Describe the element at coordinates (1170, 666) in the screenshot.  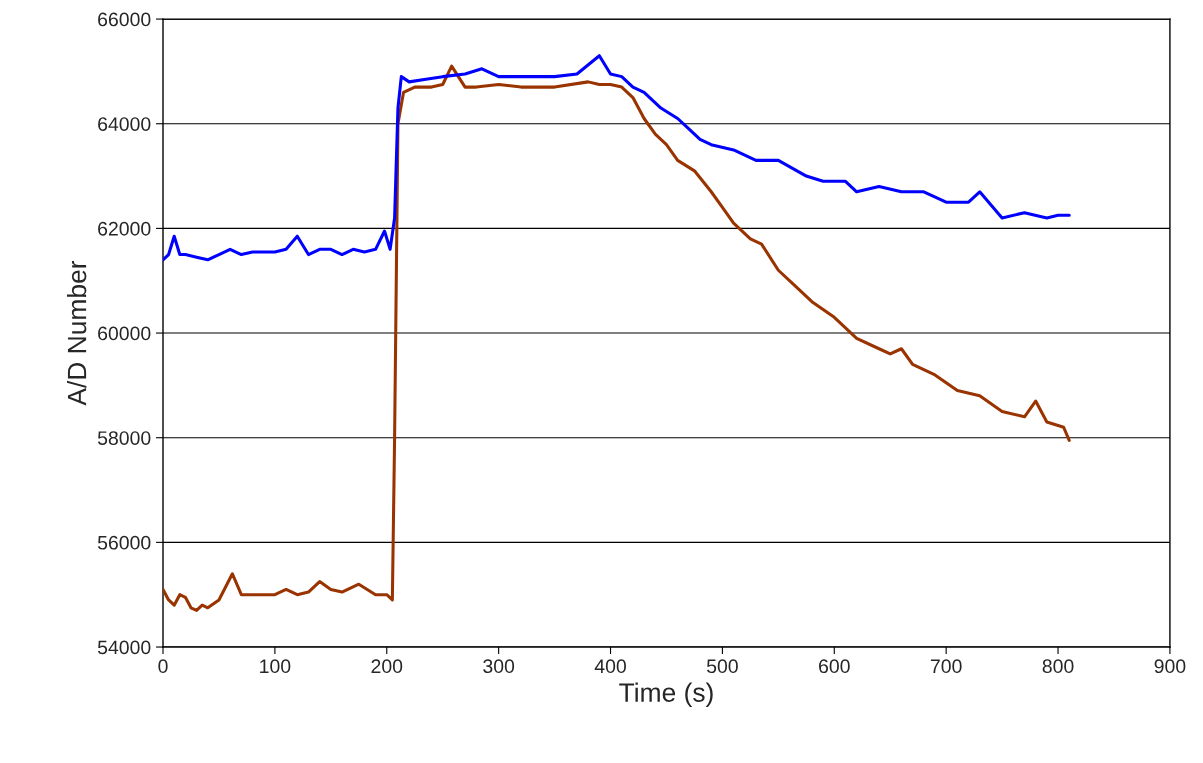
I see `x-tick-label: 900` at that location.